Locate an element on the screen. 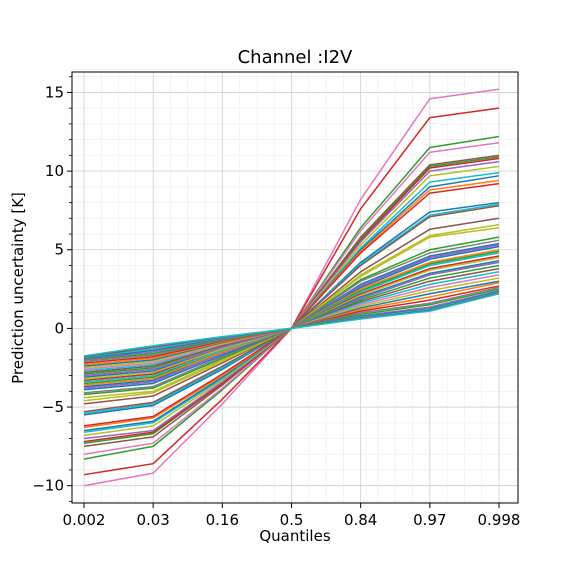 Image resolution: width=576 pixels, height=576 pixels. y-tick-label: 15 is located at coordinates (54, 92).